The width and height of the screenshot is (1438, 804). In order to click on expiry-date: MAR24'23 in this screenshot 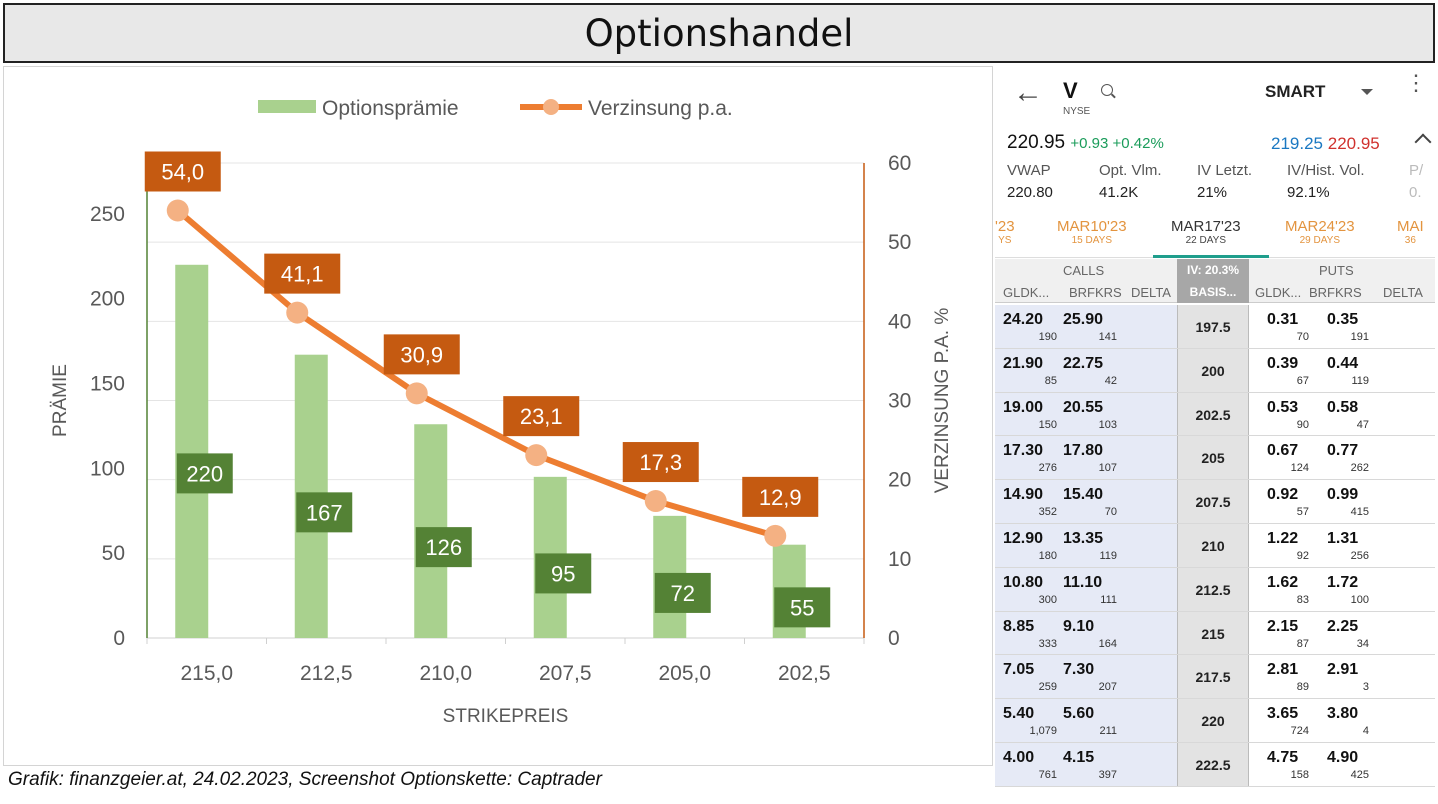, I will do `click(1320, 226)`.